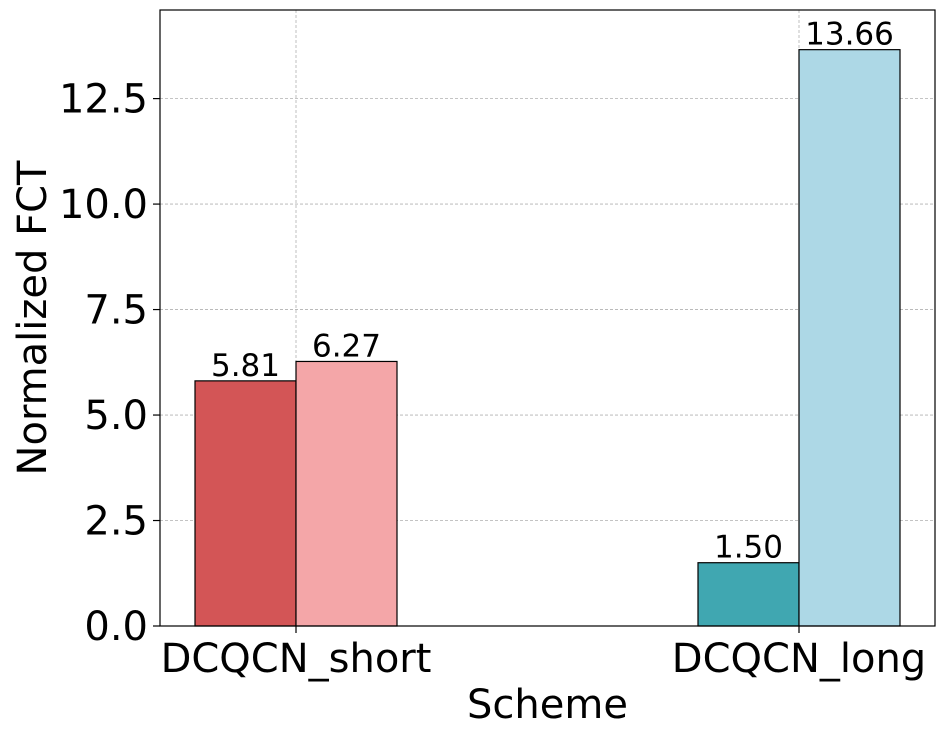 Image resolution: width=945 pixels, height=736 pixels. Describe the element at coordinates (103, 100) in the screenshot. I see `y-tick-label: 12.5` at that location.